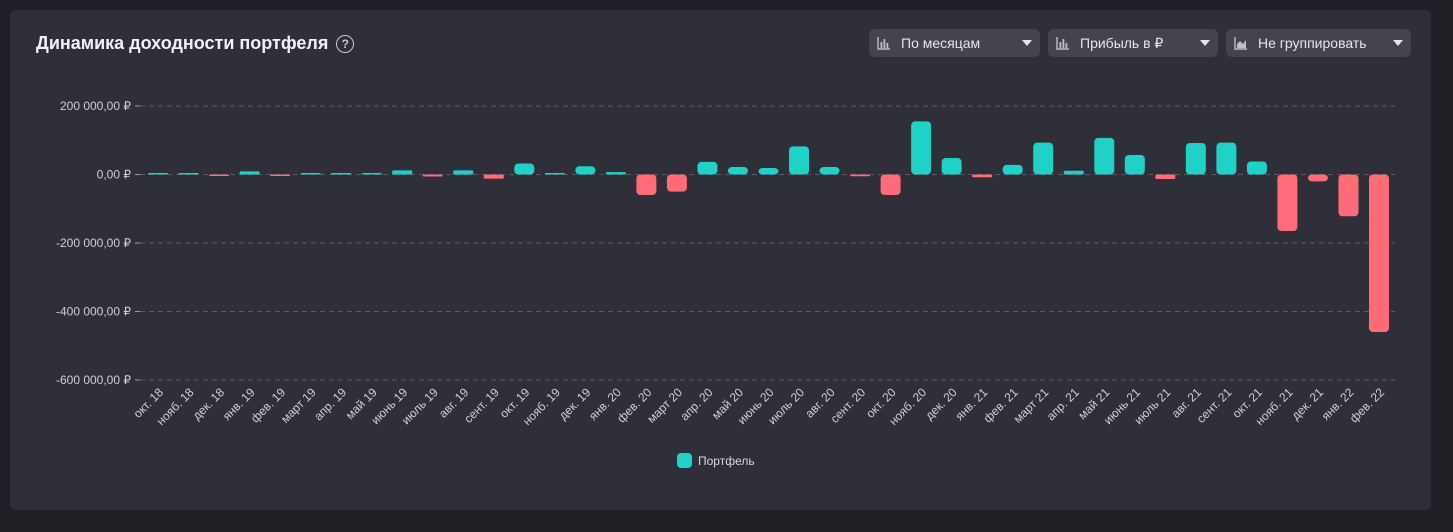 The height and width of the screenshot is (532, 1453). What do you see at coordinates (941, 404) in the screenshot?
I see `x-tick-label: дек. 20` at bounding box center [941, 404].